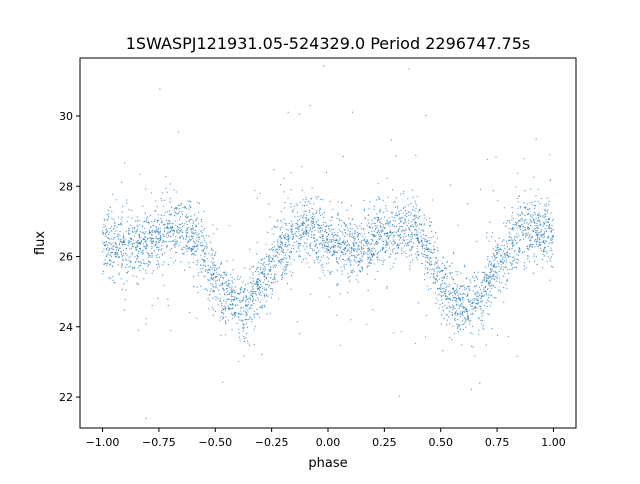 This screenshot has height=484, width=640. Describe the element at coordinates (66, 397) in the screenshot. I see `y-tick-label: 22` at that location.